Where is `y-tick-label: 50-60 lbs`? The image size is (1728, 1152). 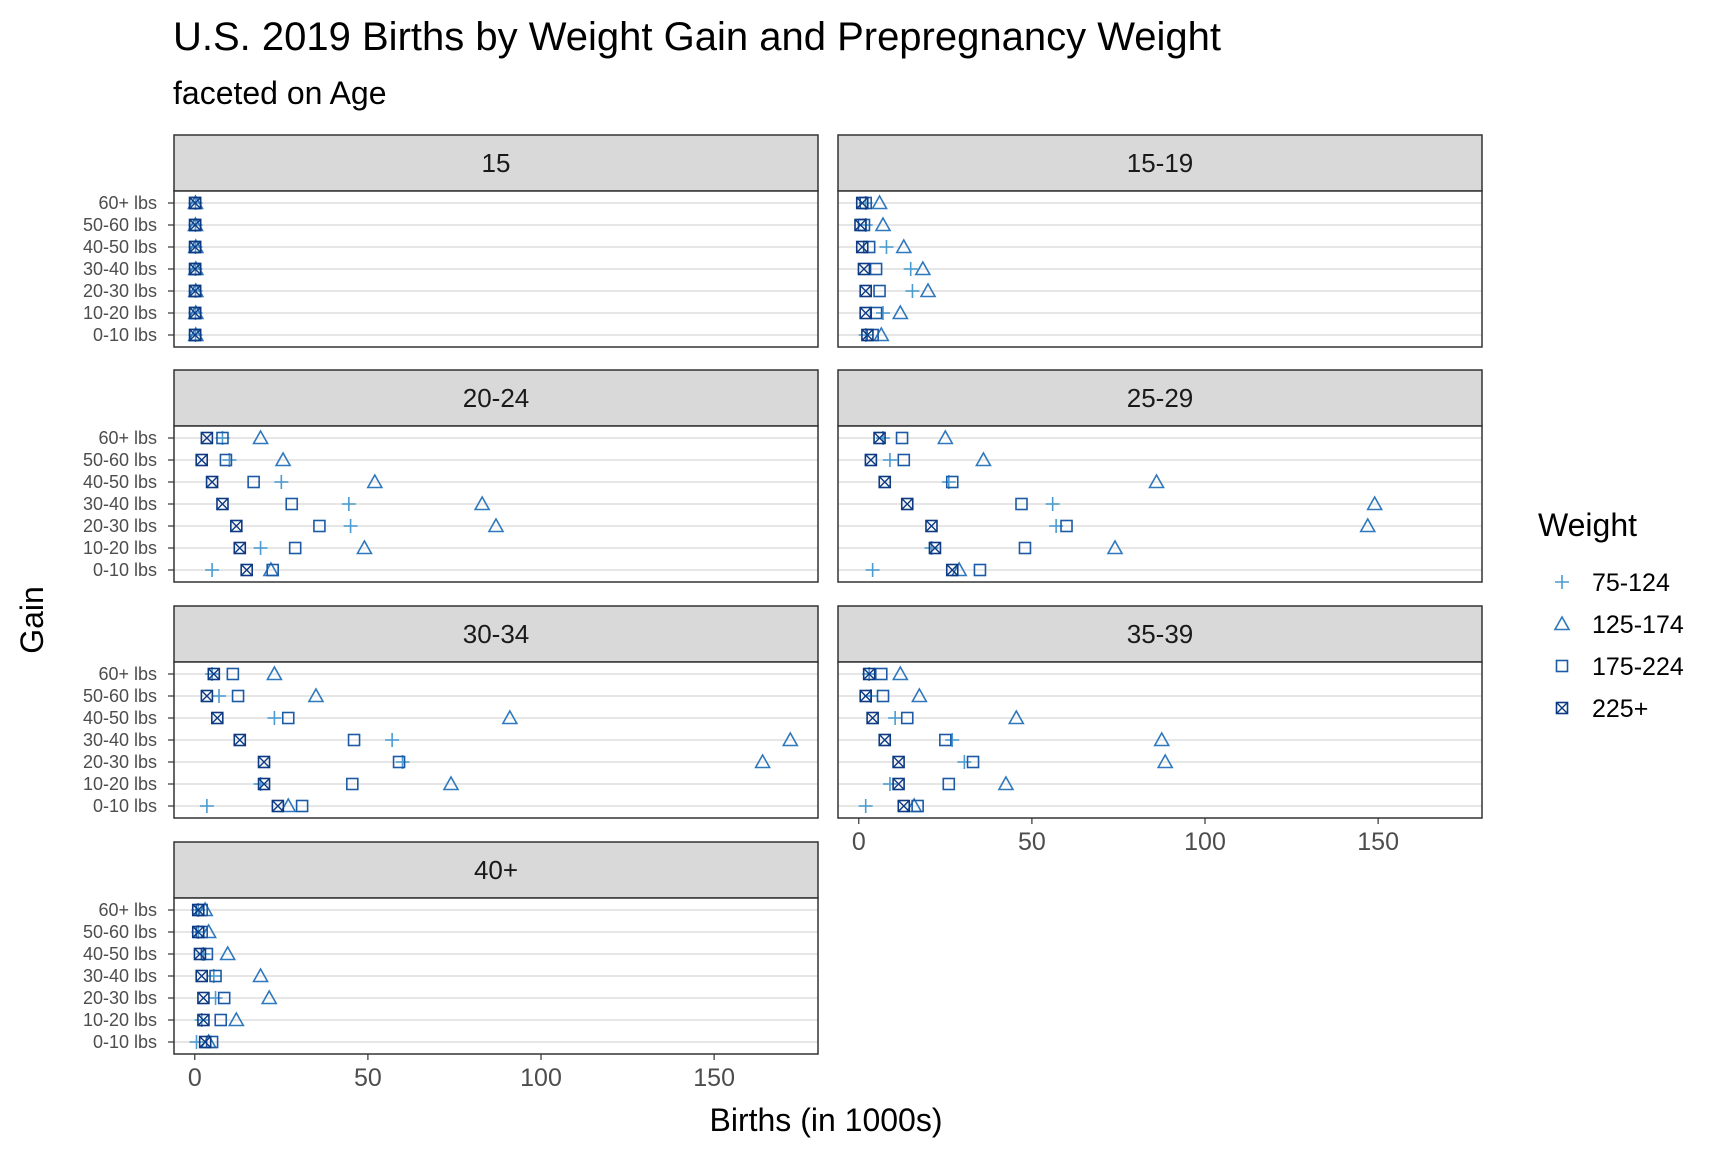 y-tick-label: 50-60 lbs is located at coordinates (120, 460).